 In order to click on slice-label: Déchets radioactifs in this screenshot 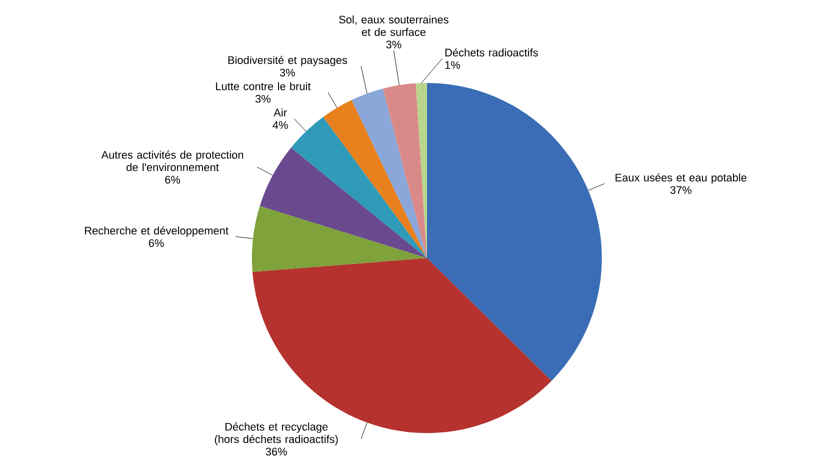, I will do `click(491, 52)`.